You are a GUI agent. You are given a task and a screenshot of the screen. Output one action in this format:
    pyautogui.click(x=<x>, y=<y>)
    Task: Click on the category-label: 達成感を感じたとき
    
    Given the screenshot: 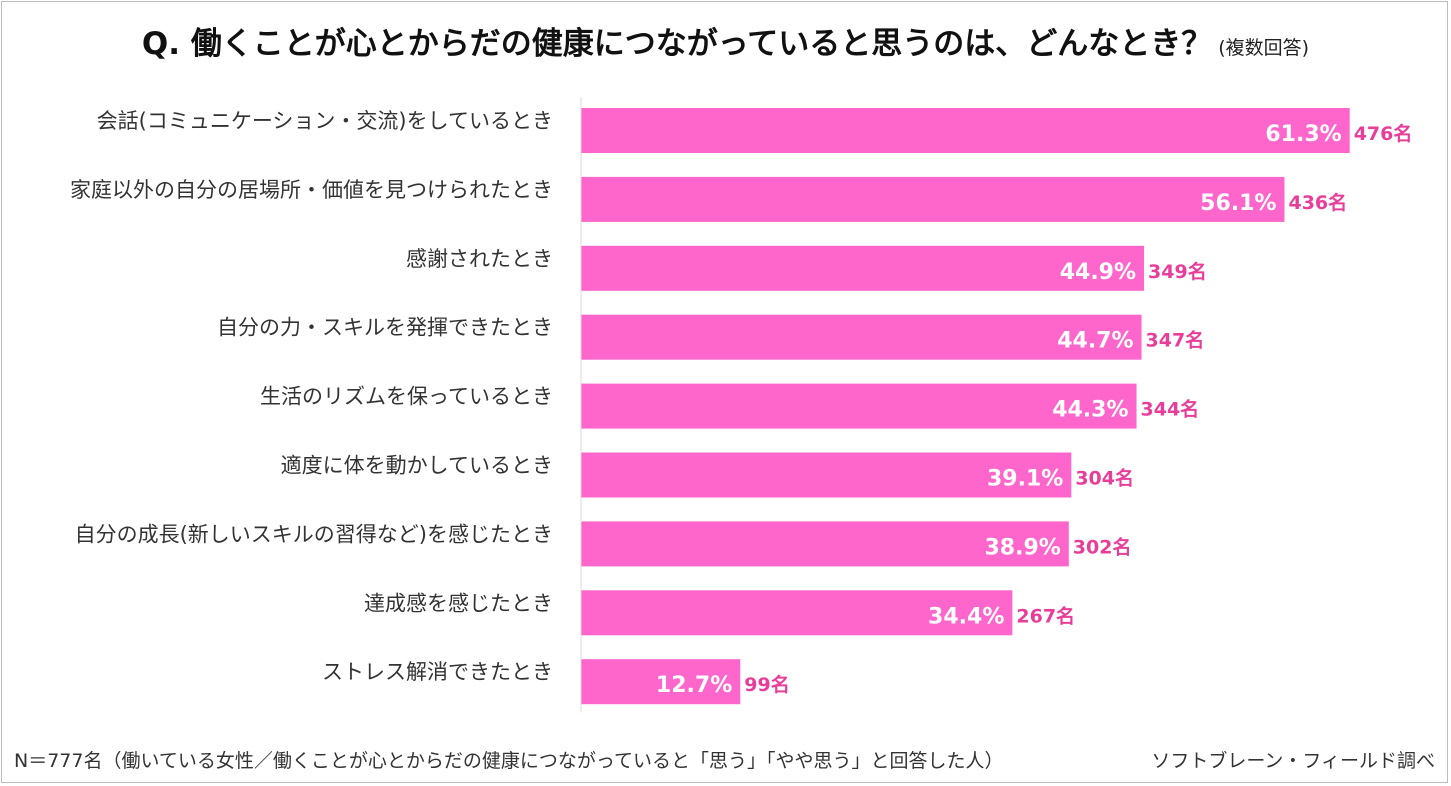 What is the action you would take?
    pyautogui.click(x=458, y=603)
    